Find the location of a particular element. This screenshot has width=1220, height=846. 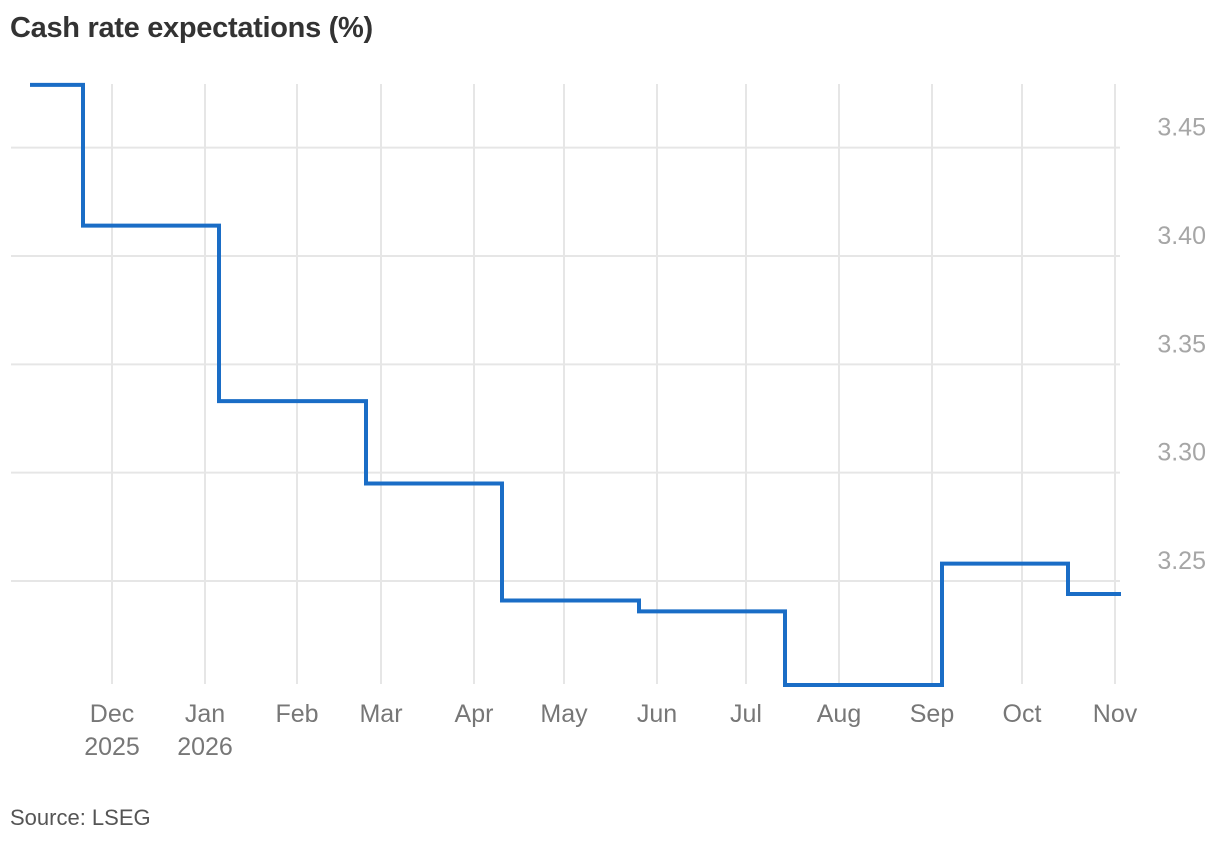

x-tick-year: 2025 is located at coordinates (112, 747).